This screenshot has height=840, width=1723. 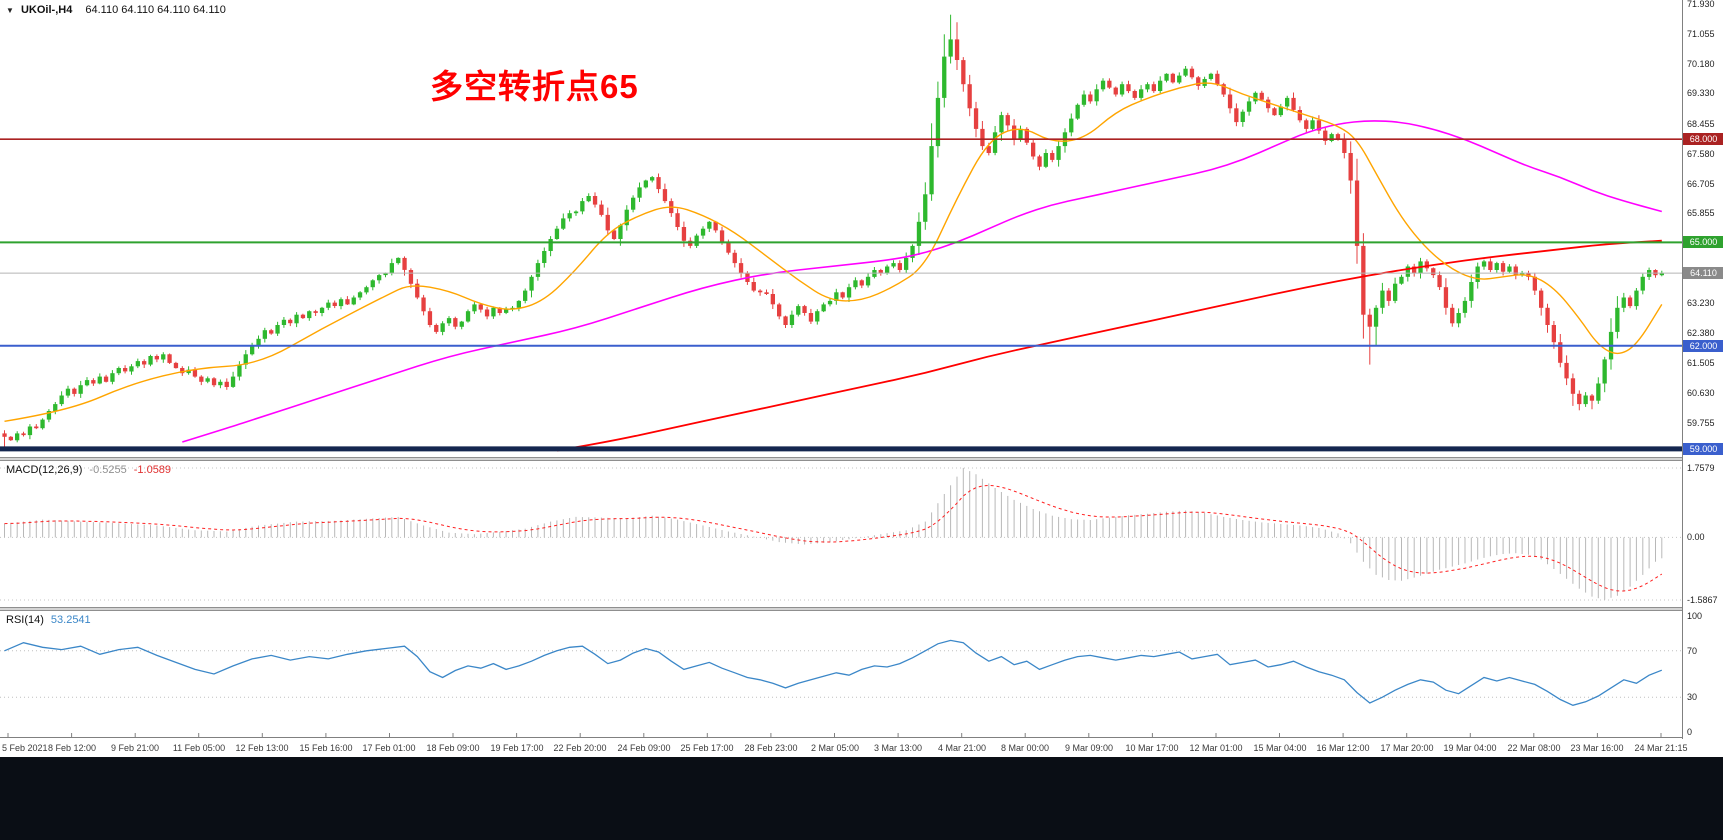 What do you see at coordinates (1690, 732) in the screenshot?
I see `rsi-axis-label: 0` at bounding box center [1690, 732].